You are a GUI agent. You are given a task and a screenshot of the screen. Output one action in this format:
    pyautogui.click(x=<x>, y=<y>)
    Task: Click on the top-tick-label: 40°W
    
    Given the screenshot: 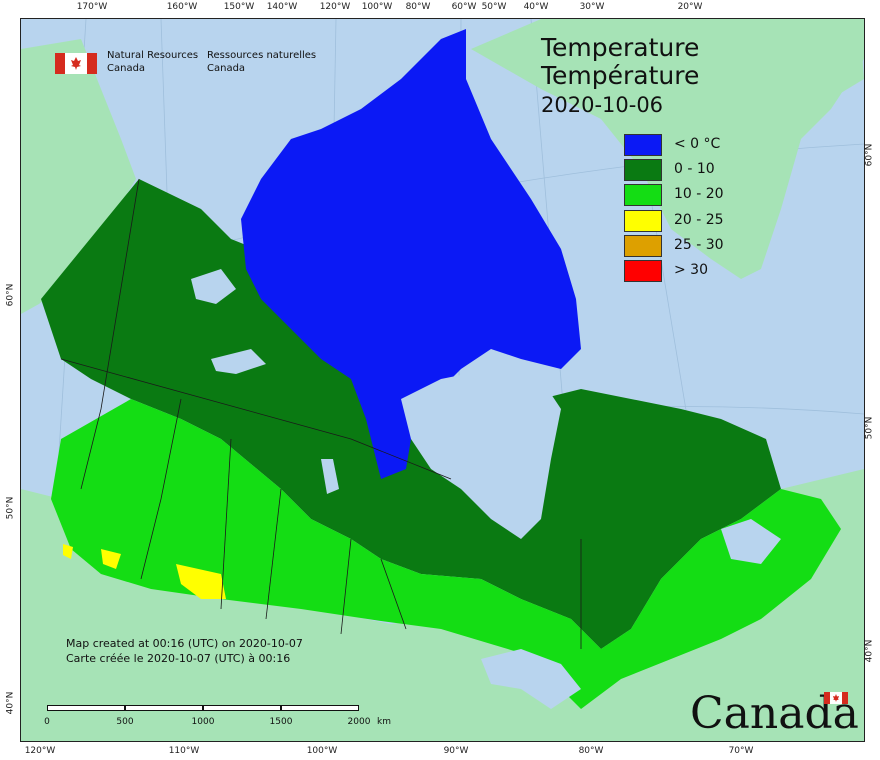 What is the action you would take?
    pyautogui.click(x=536, y=7)
    